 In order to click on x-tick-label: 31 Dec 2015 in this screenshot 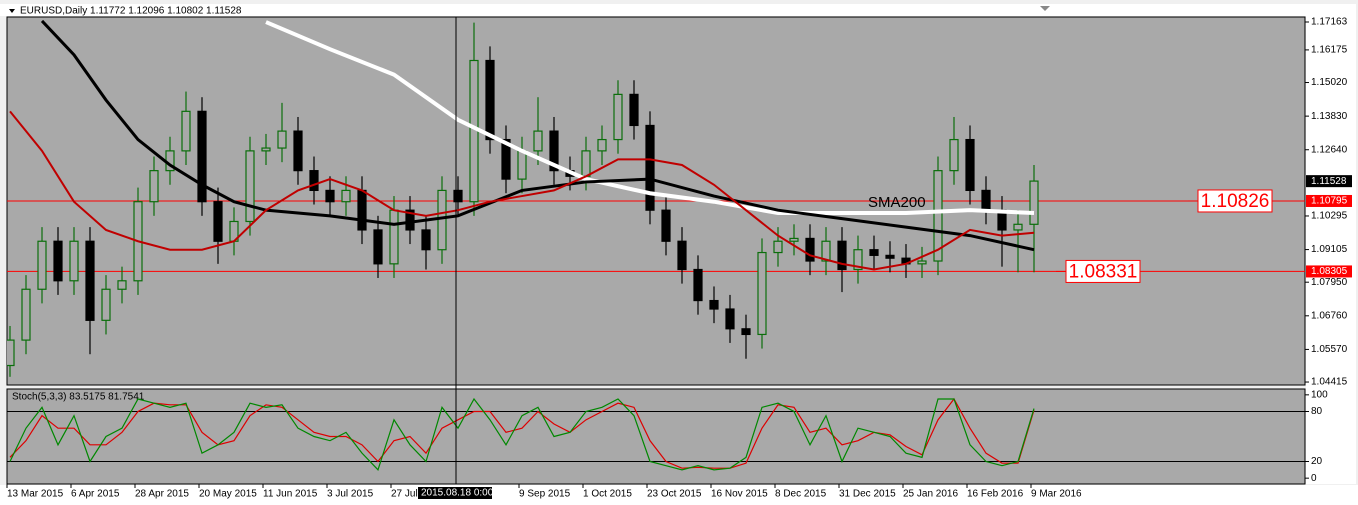, I will do `click(867, 494)`.